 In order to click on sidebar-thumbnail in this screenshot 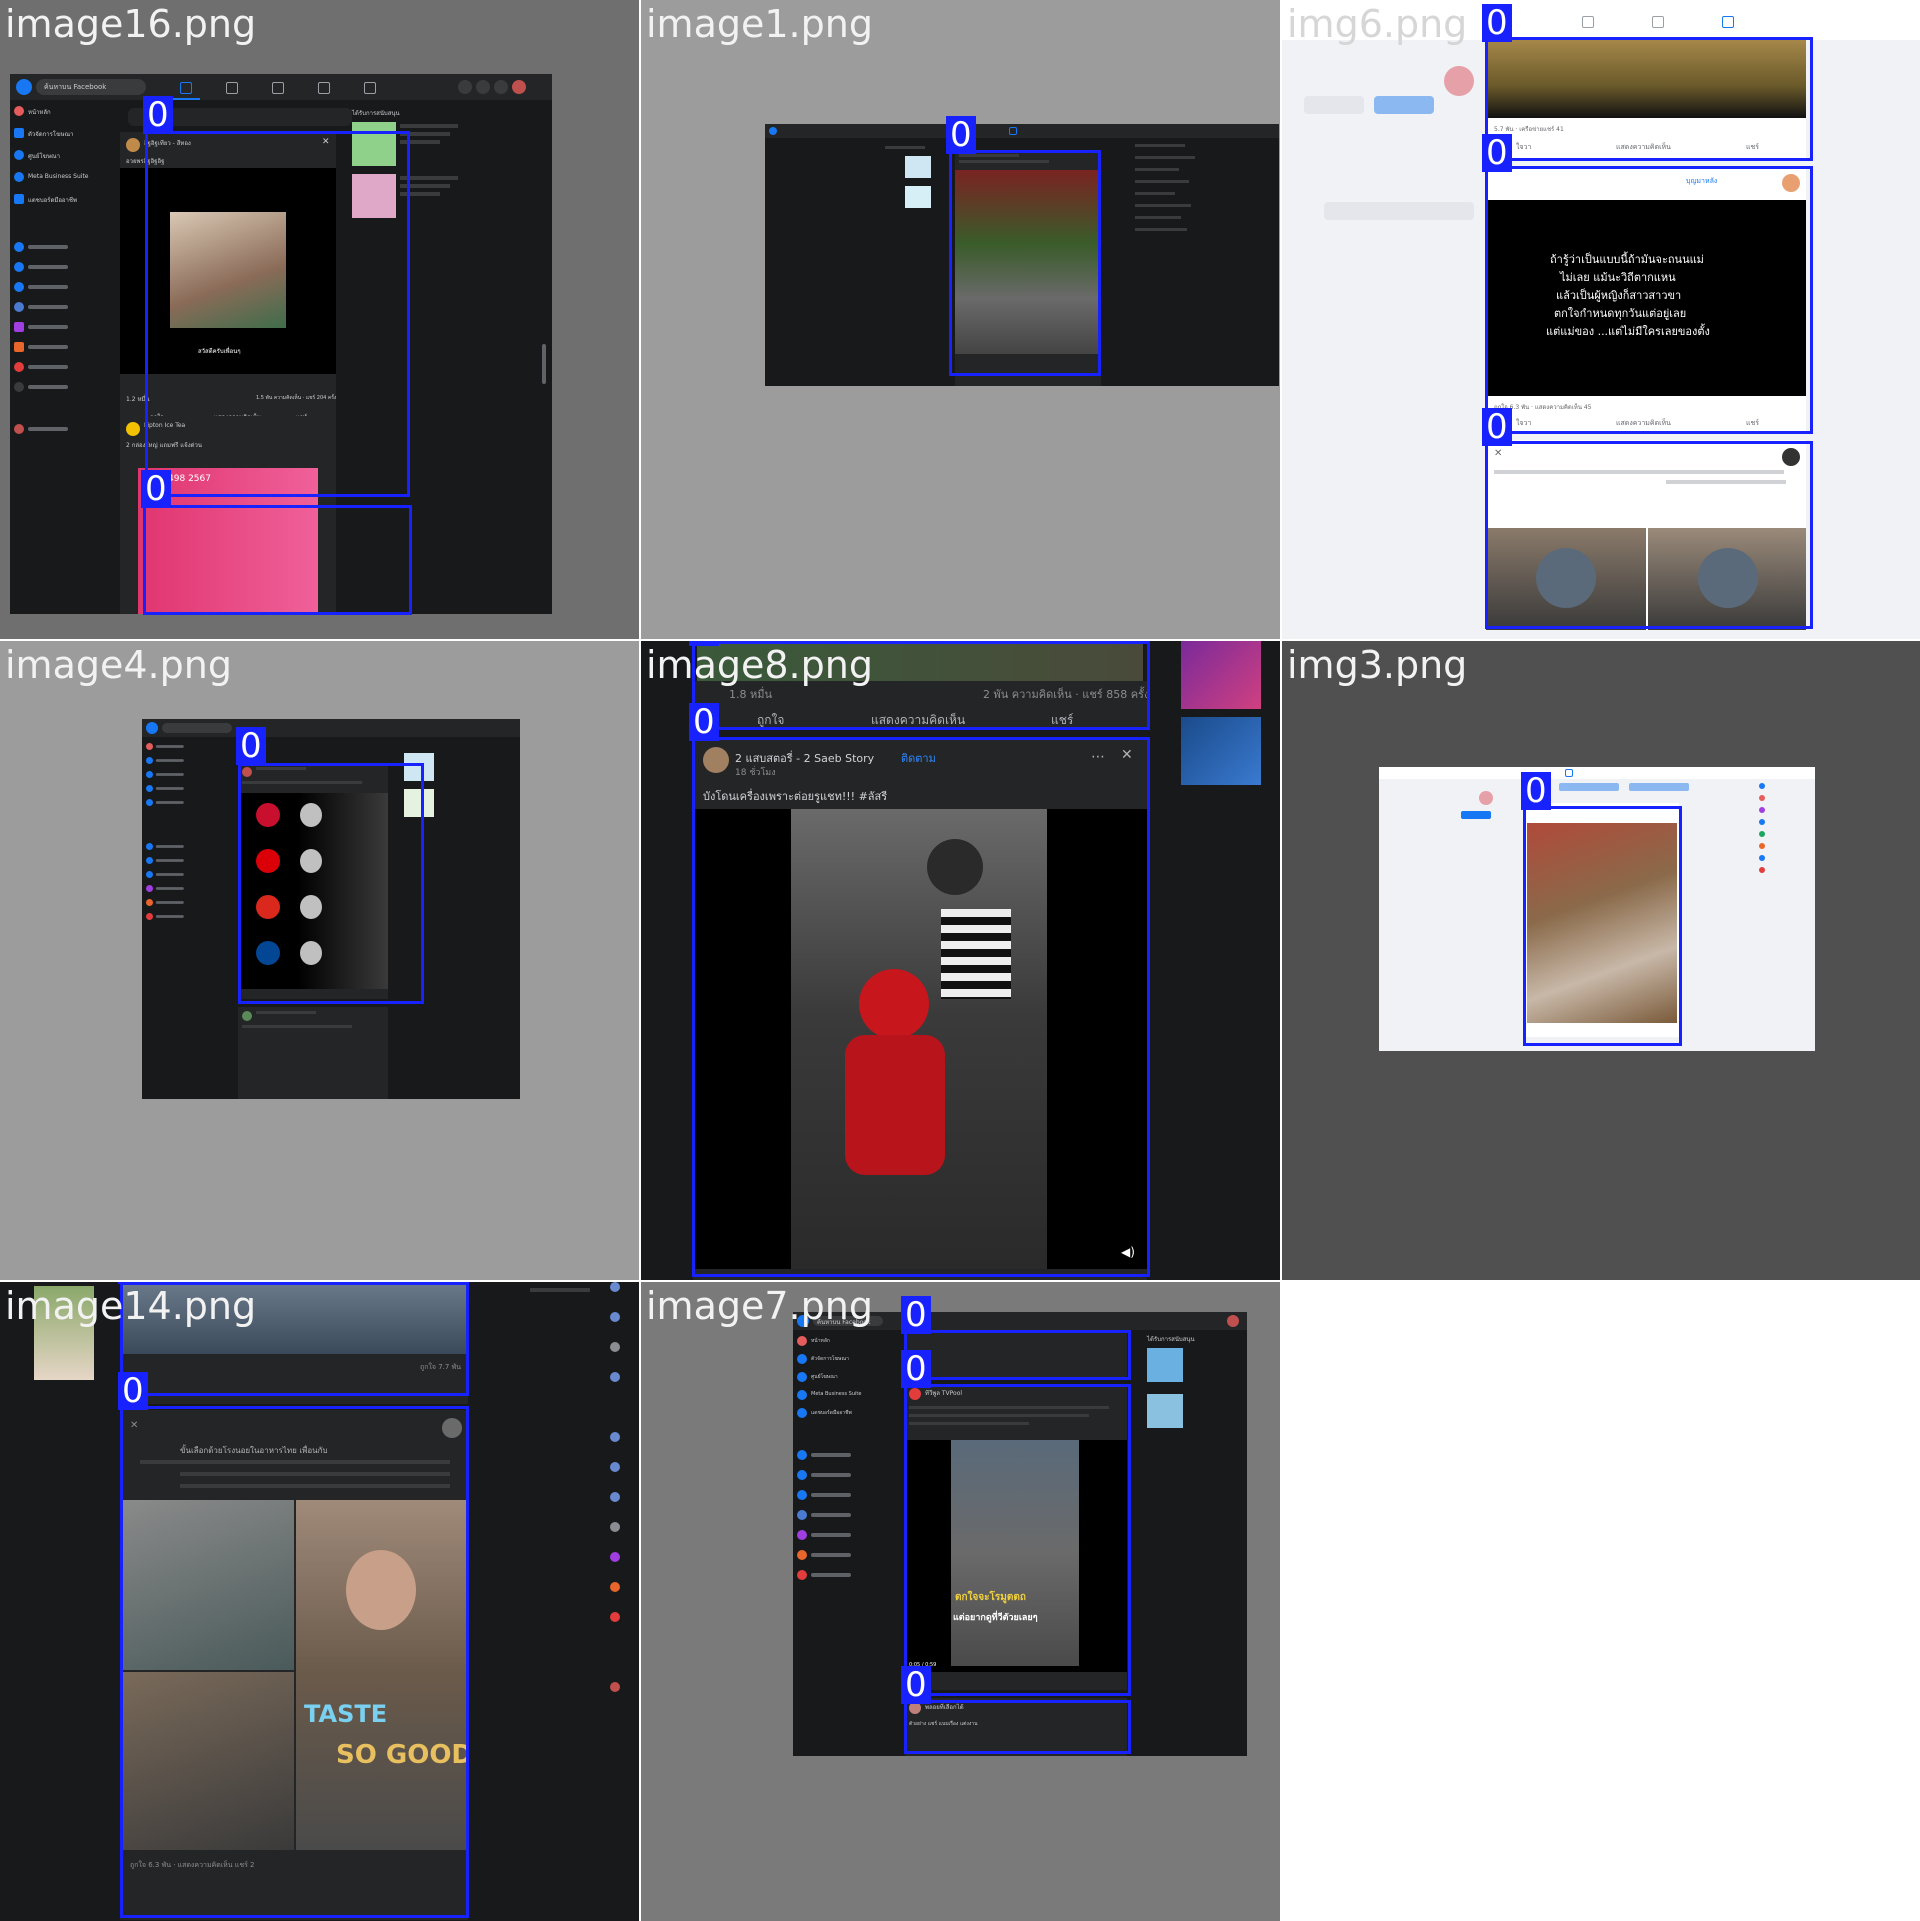, I will do `click(64, 1333)`.